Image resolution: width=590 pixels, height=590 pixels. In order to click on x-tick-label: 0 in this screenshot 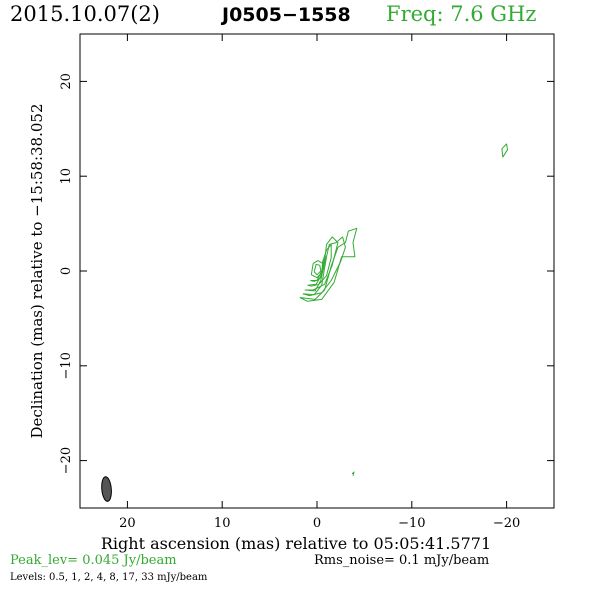, I will do `click(317, 523)`.